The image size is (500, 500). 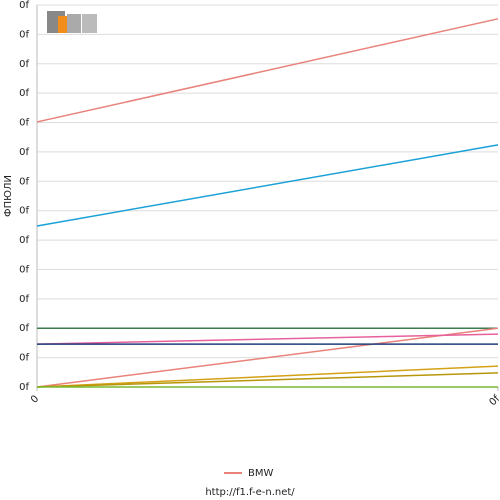 I want to click on x-tick-label: 0, so click(x=35, y=399).